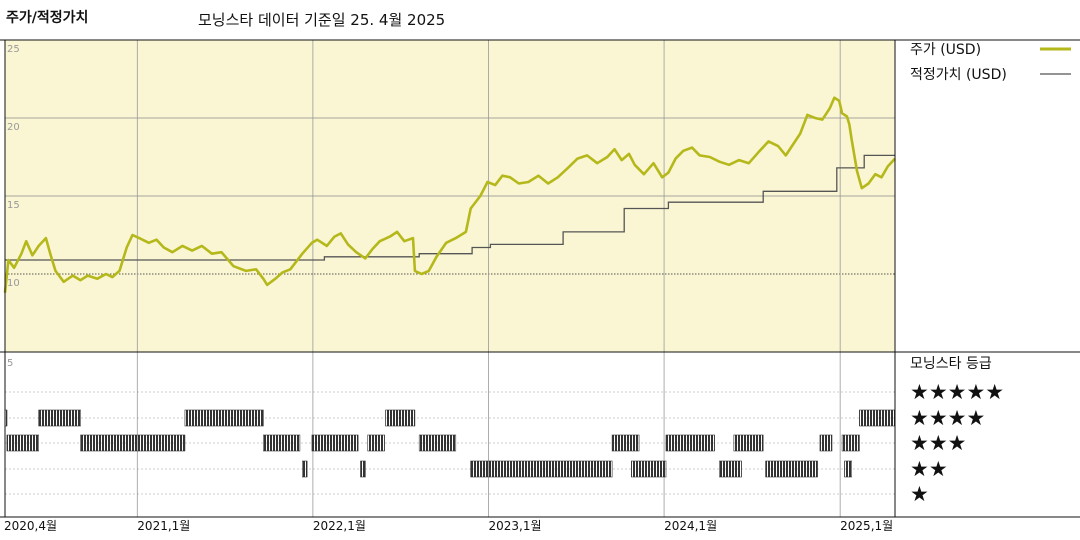 The height and width of the screenshot is (540, 1080). I want to click on y-tick-label: 25, so click(13, 49).